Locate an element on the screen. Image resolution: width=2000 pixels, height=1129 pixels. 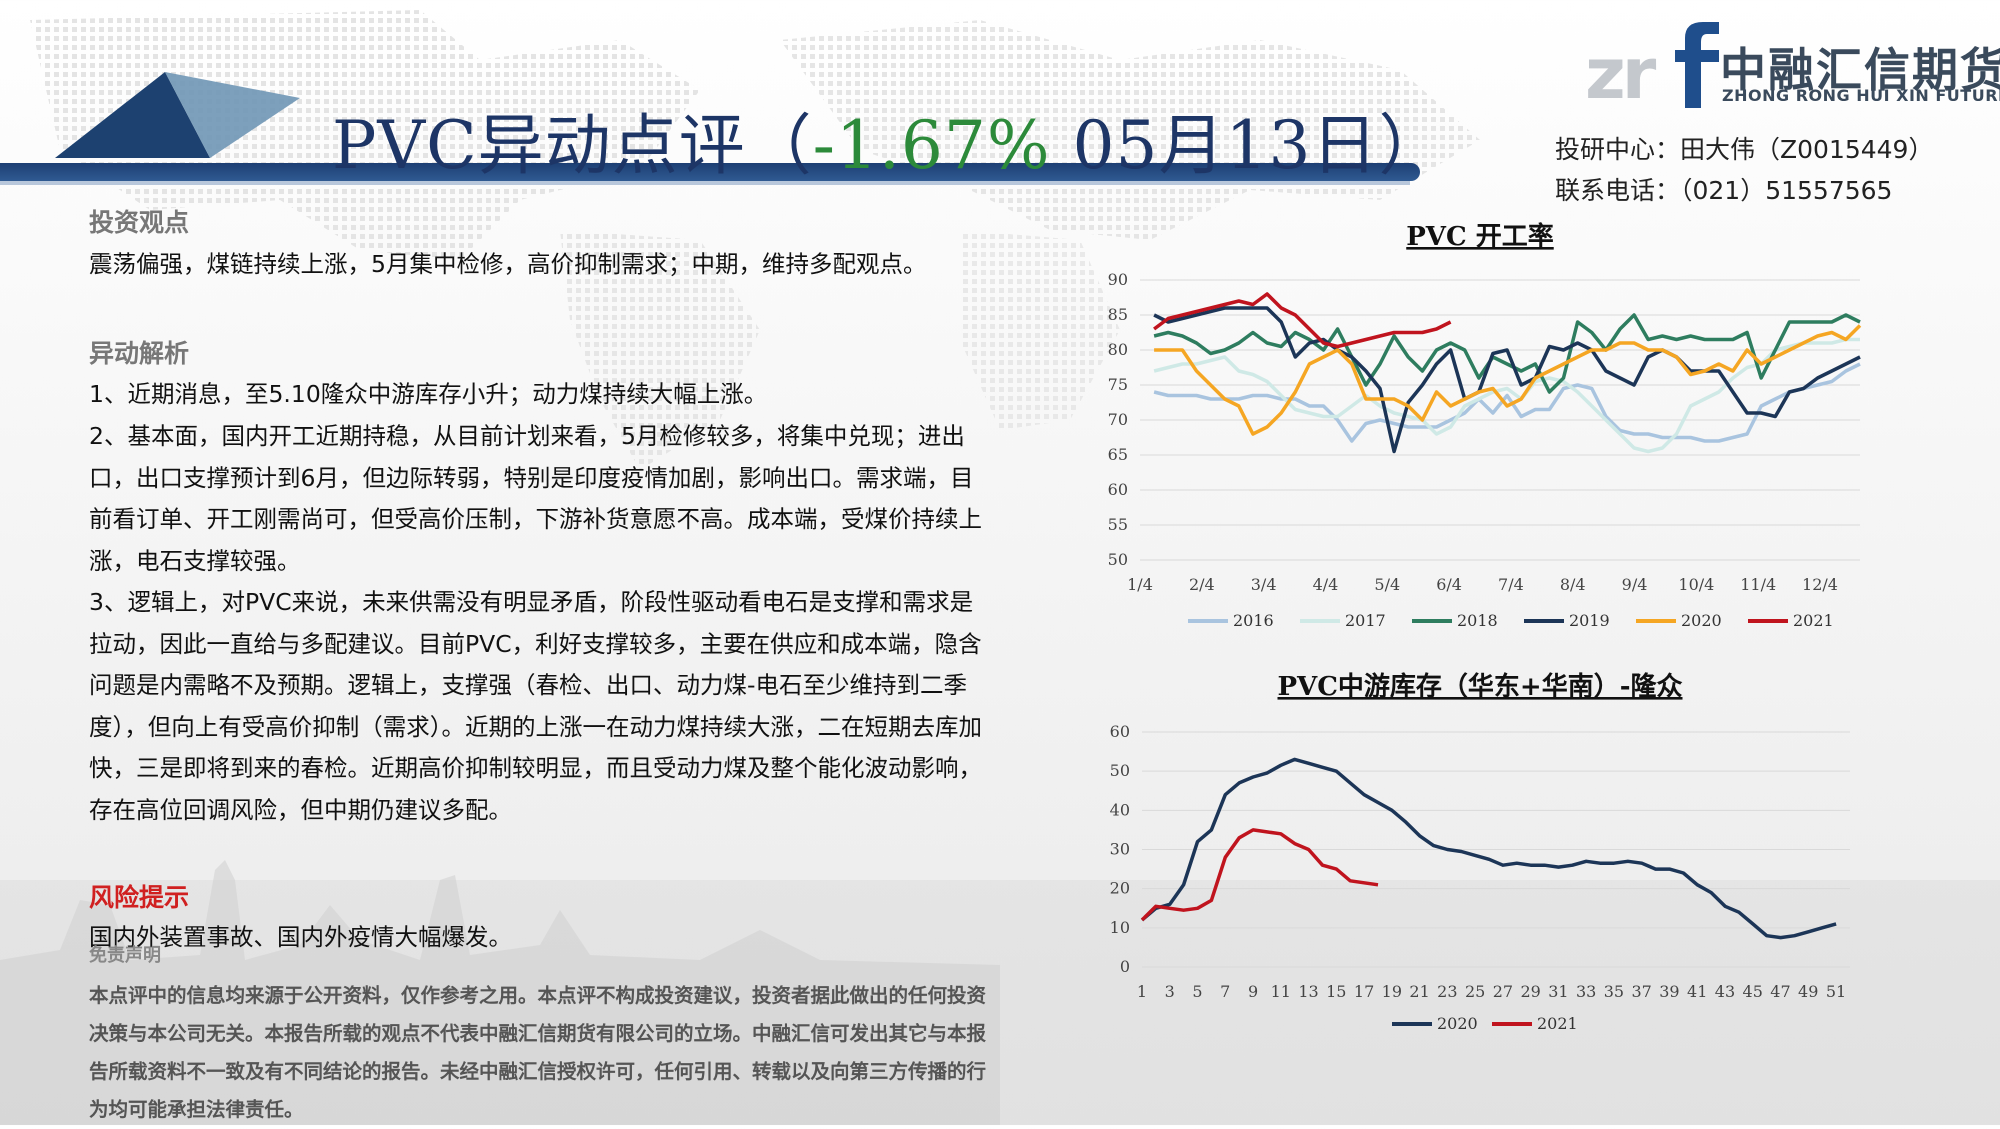
page-title: PVC异动点评（-1.67% 05月13日） is located at coordinates (889, 140).